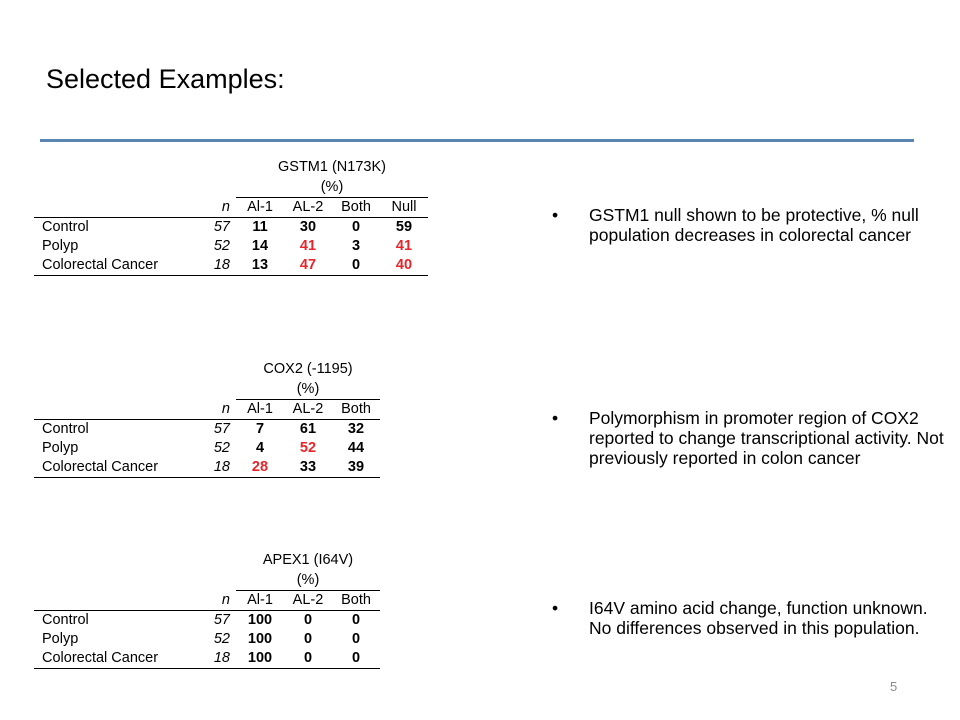 The width and height of the screenshot is (960, 720). I want to click on cell-value: 3, so click(356, 246).